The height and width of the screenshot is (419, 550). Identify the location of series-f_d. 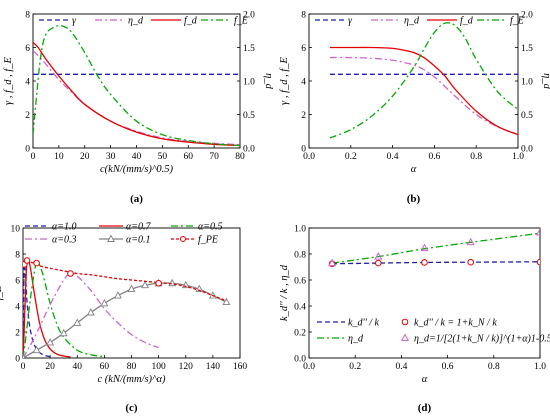
(136, 94).